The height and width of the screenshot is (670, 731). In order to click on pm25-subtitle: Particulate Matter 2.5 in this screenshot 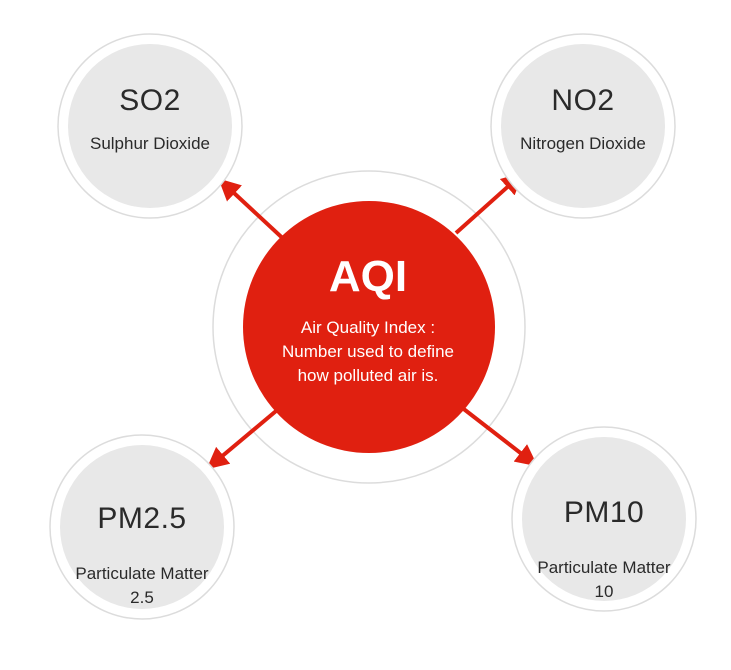, I will do `click(142, 585)`.